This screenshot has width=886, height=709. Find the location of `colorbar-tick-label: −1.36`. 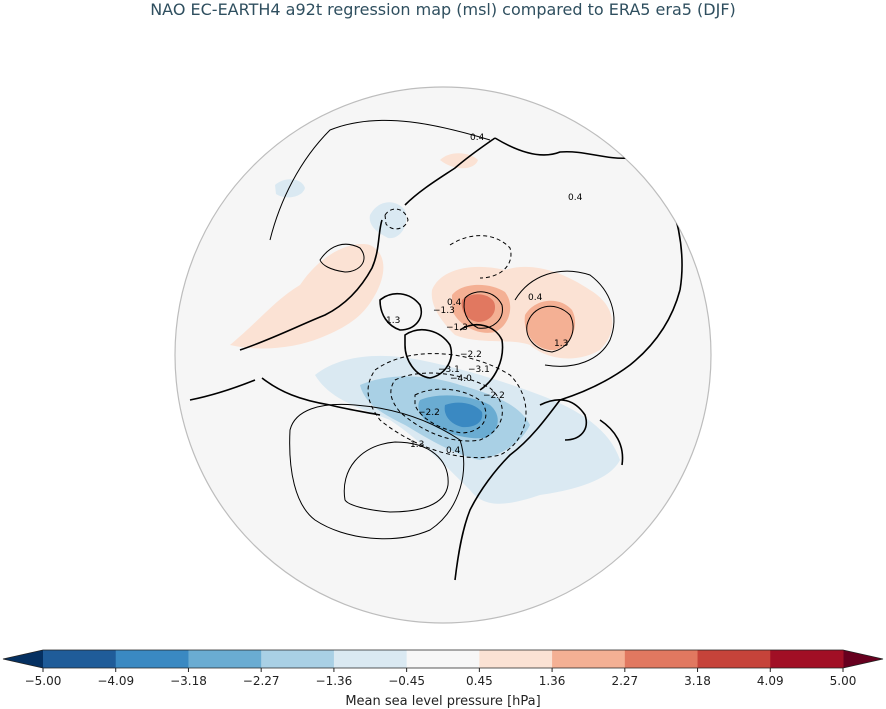

colorbar-tick-label: −1.36 is located at coordinates (334, 681).